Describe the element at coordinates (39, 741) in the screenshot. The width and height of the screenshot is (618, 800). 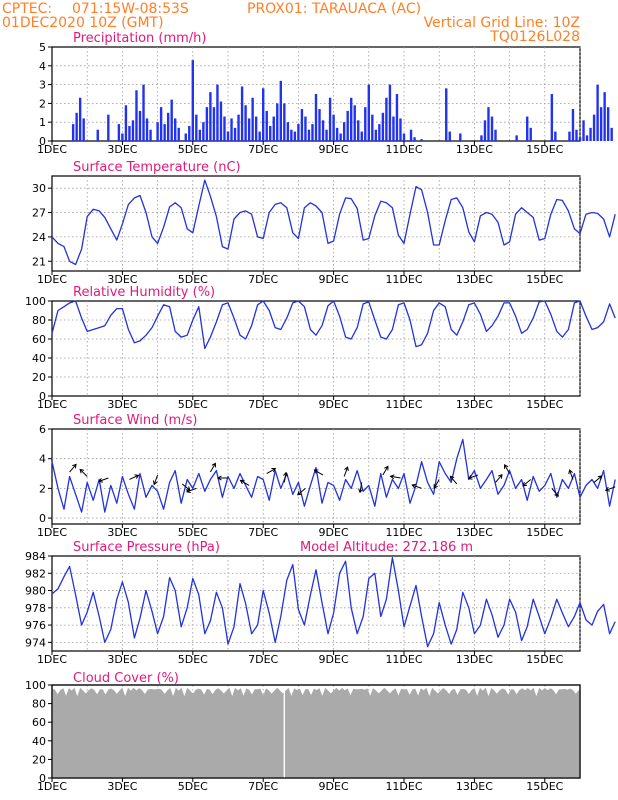
I see `cloud-ytick-label: 40` at that location.